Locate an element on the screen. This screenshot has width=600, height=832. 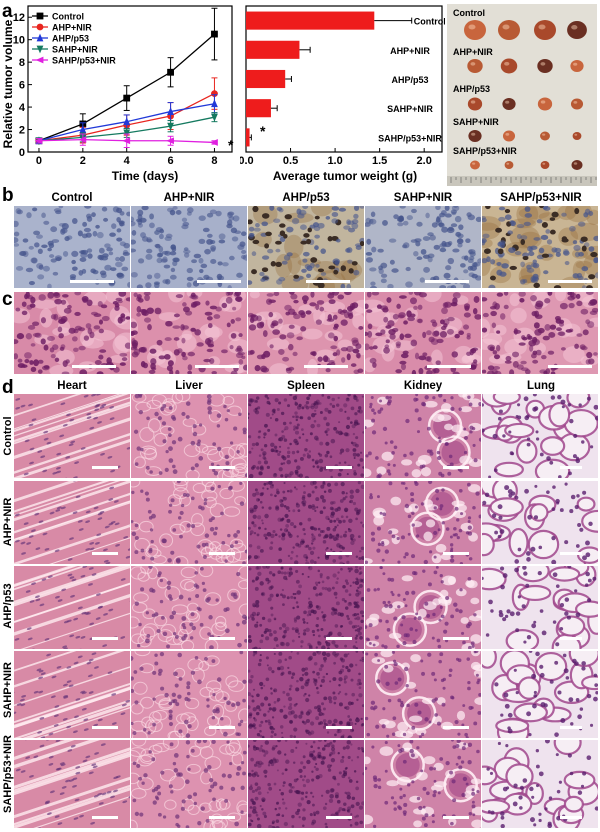
line-chart-ylabel: Relative tumor volume is located at coordinates (8, 83).